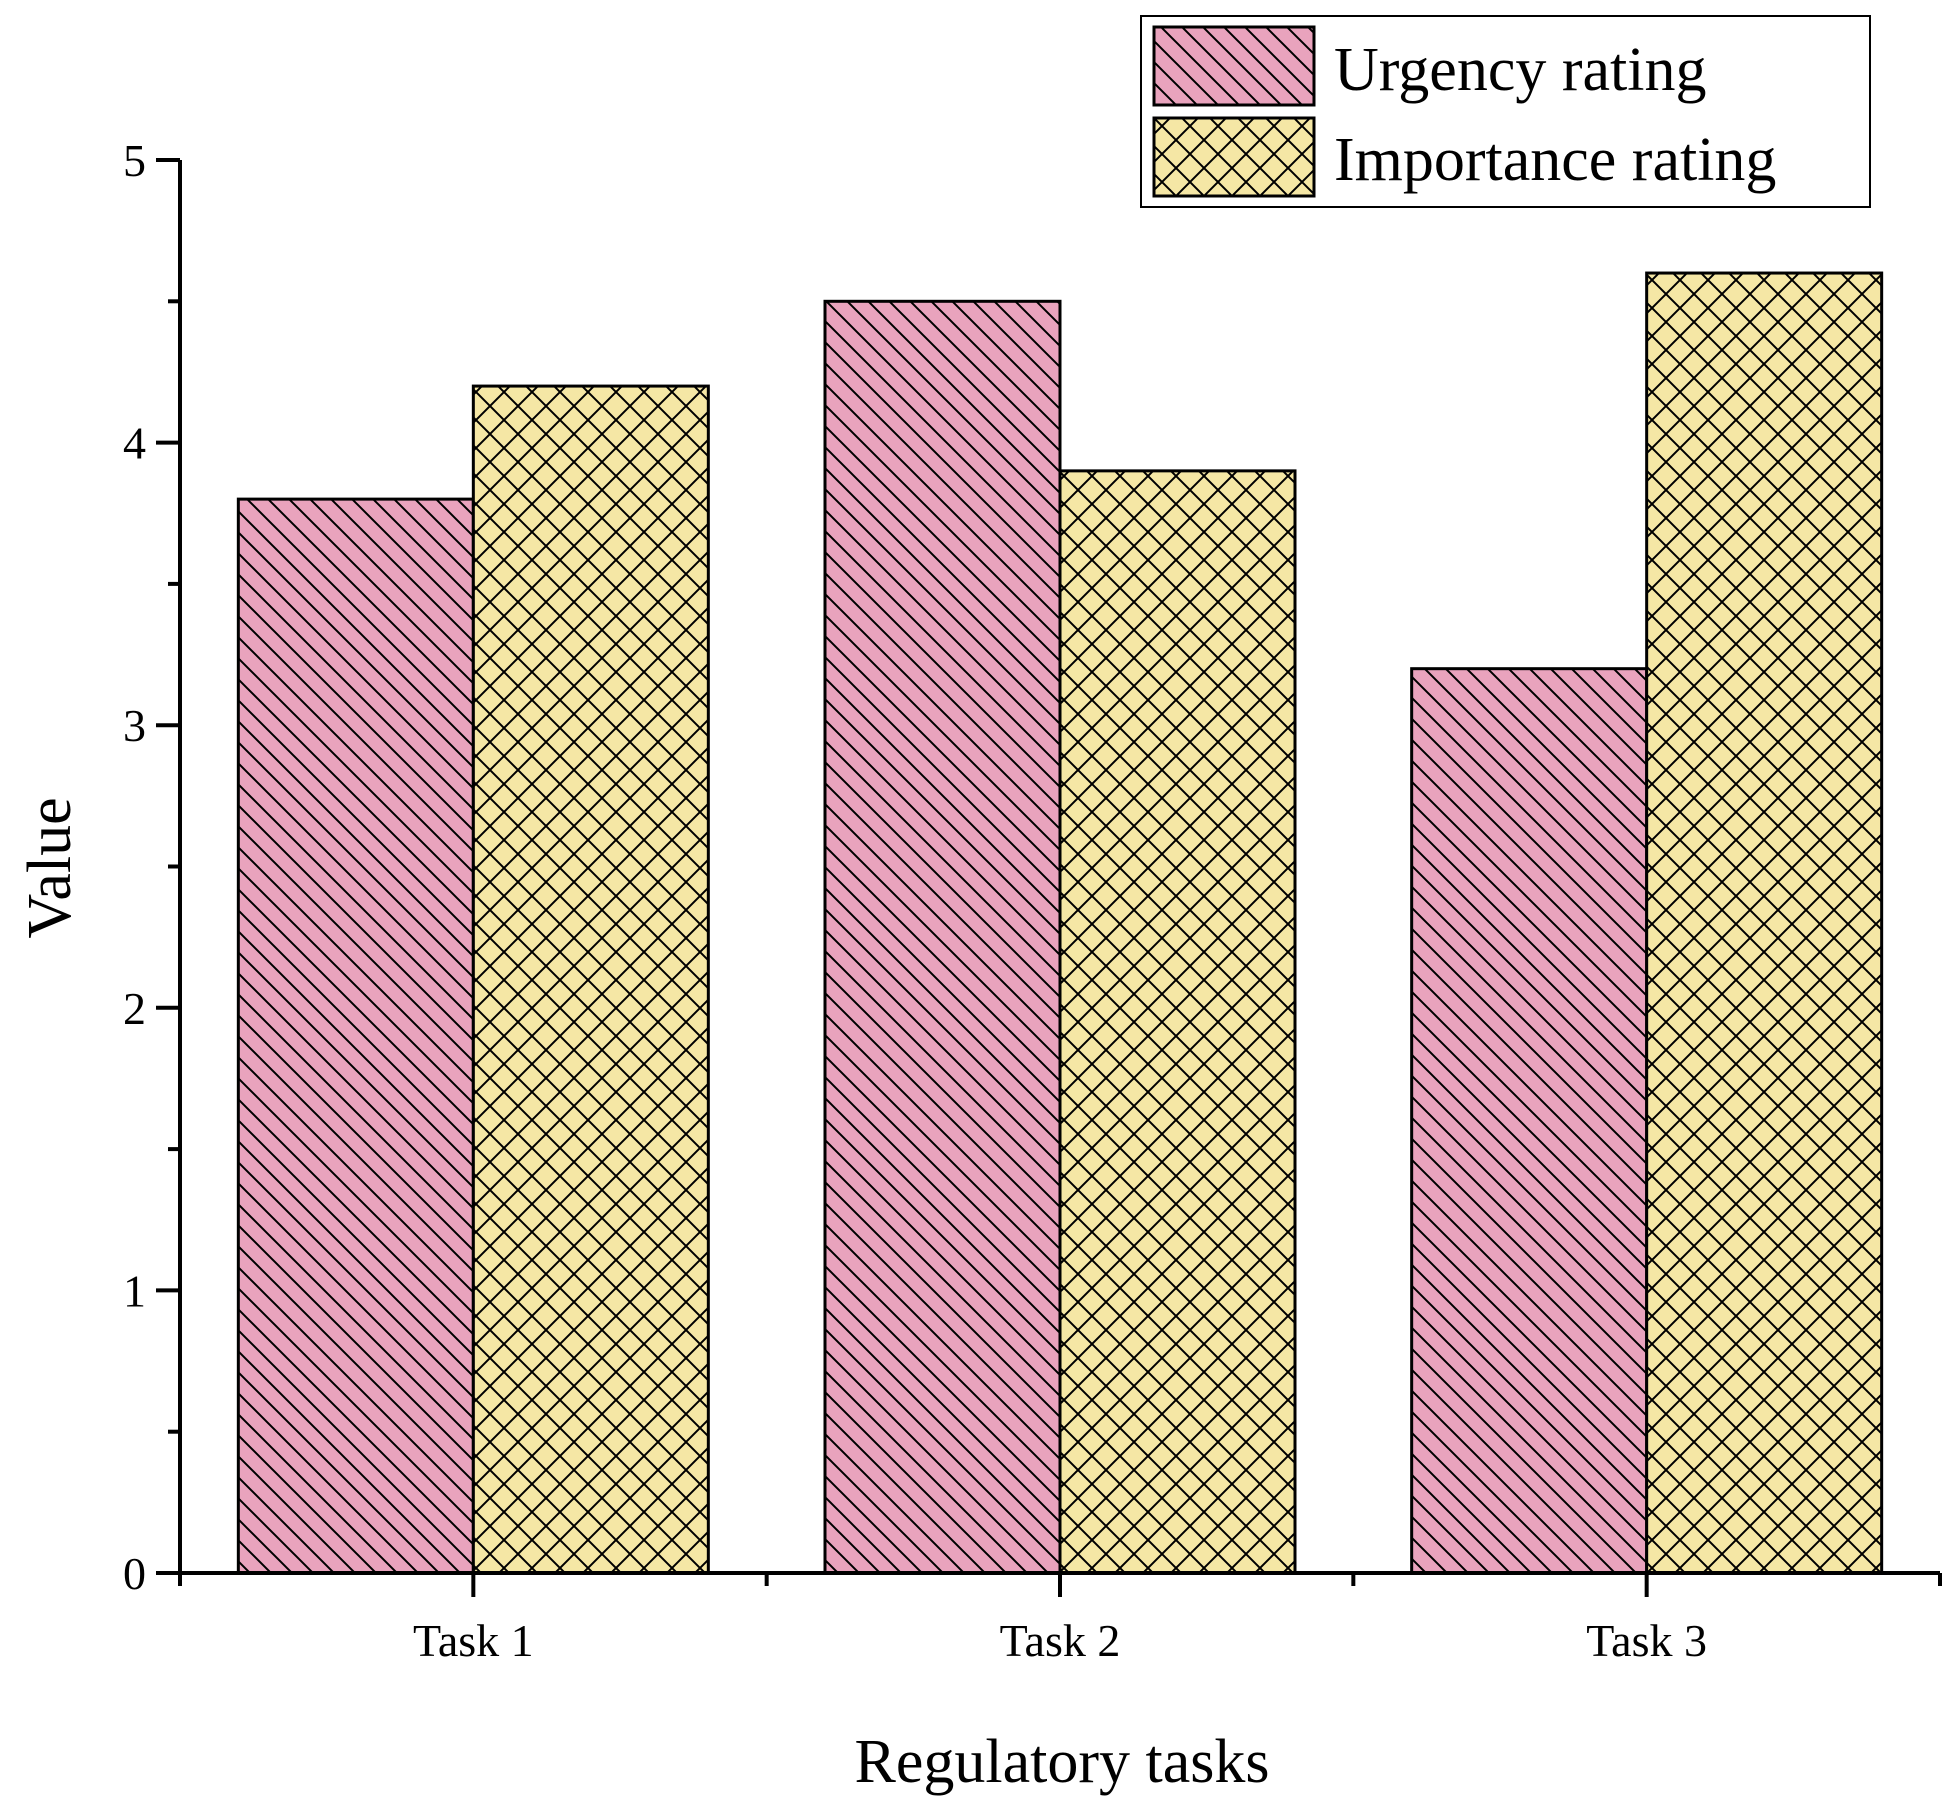 Image resolution: width=1959 pixels, height=1803 pixels. What do you see at coordinates (50, 867) in the screenshot?
I see `y-axis-title: Value` at bounding box center [50, 867].